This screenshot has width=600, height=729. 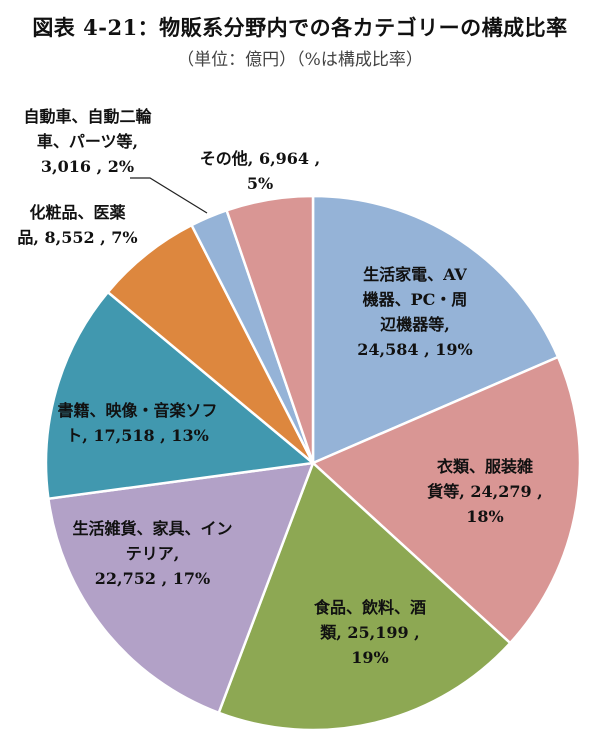 I want to click on slice-label-other: その他, 6,964 , 5%, so click(x=260, y=171).